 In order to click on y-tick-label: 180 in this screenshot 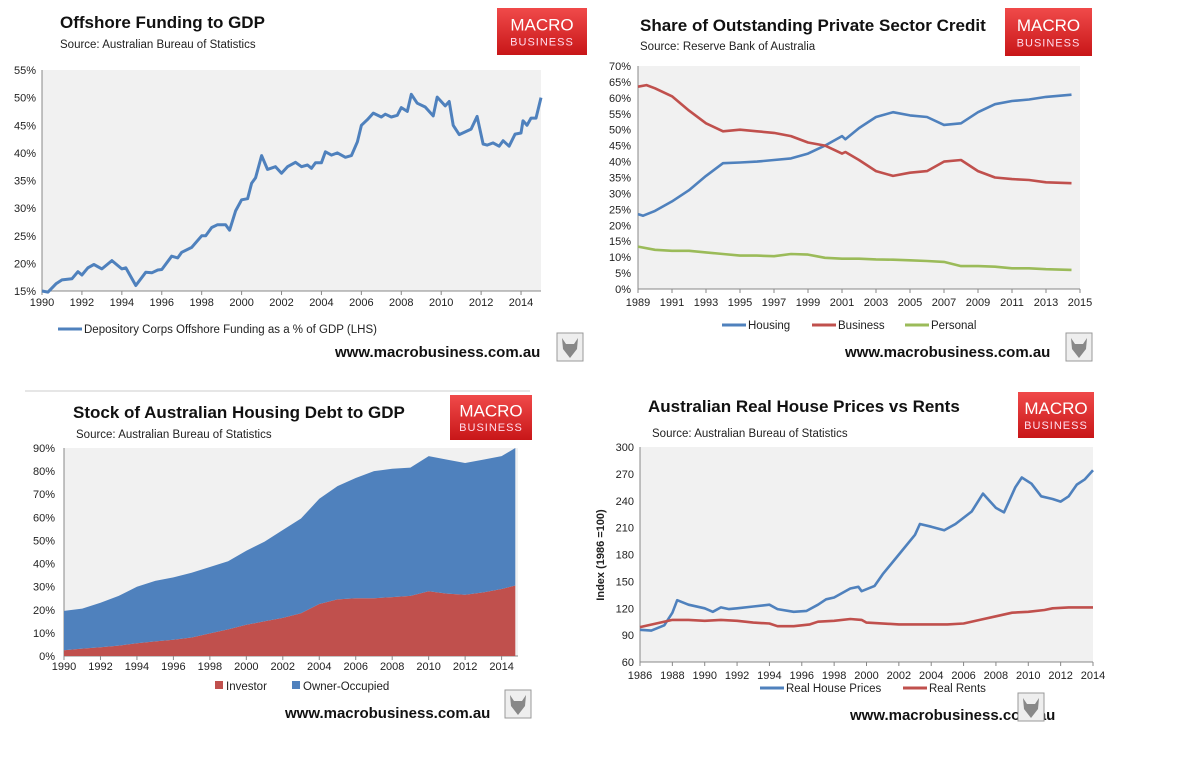, I will do `click(625, 556)`.